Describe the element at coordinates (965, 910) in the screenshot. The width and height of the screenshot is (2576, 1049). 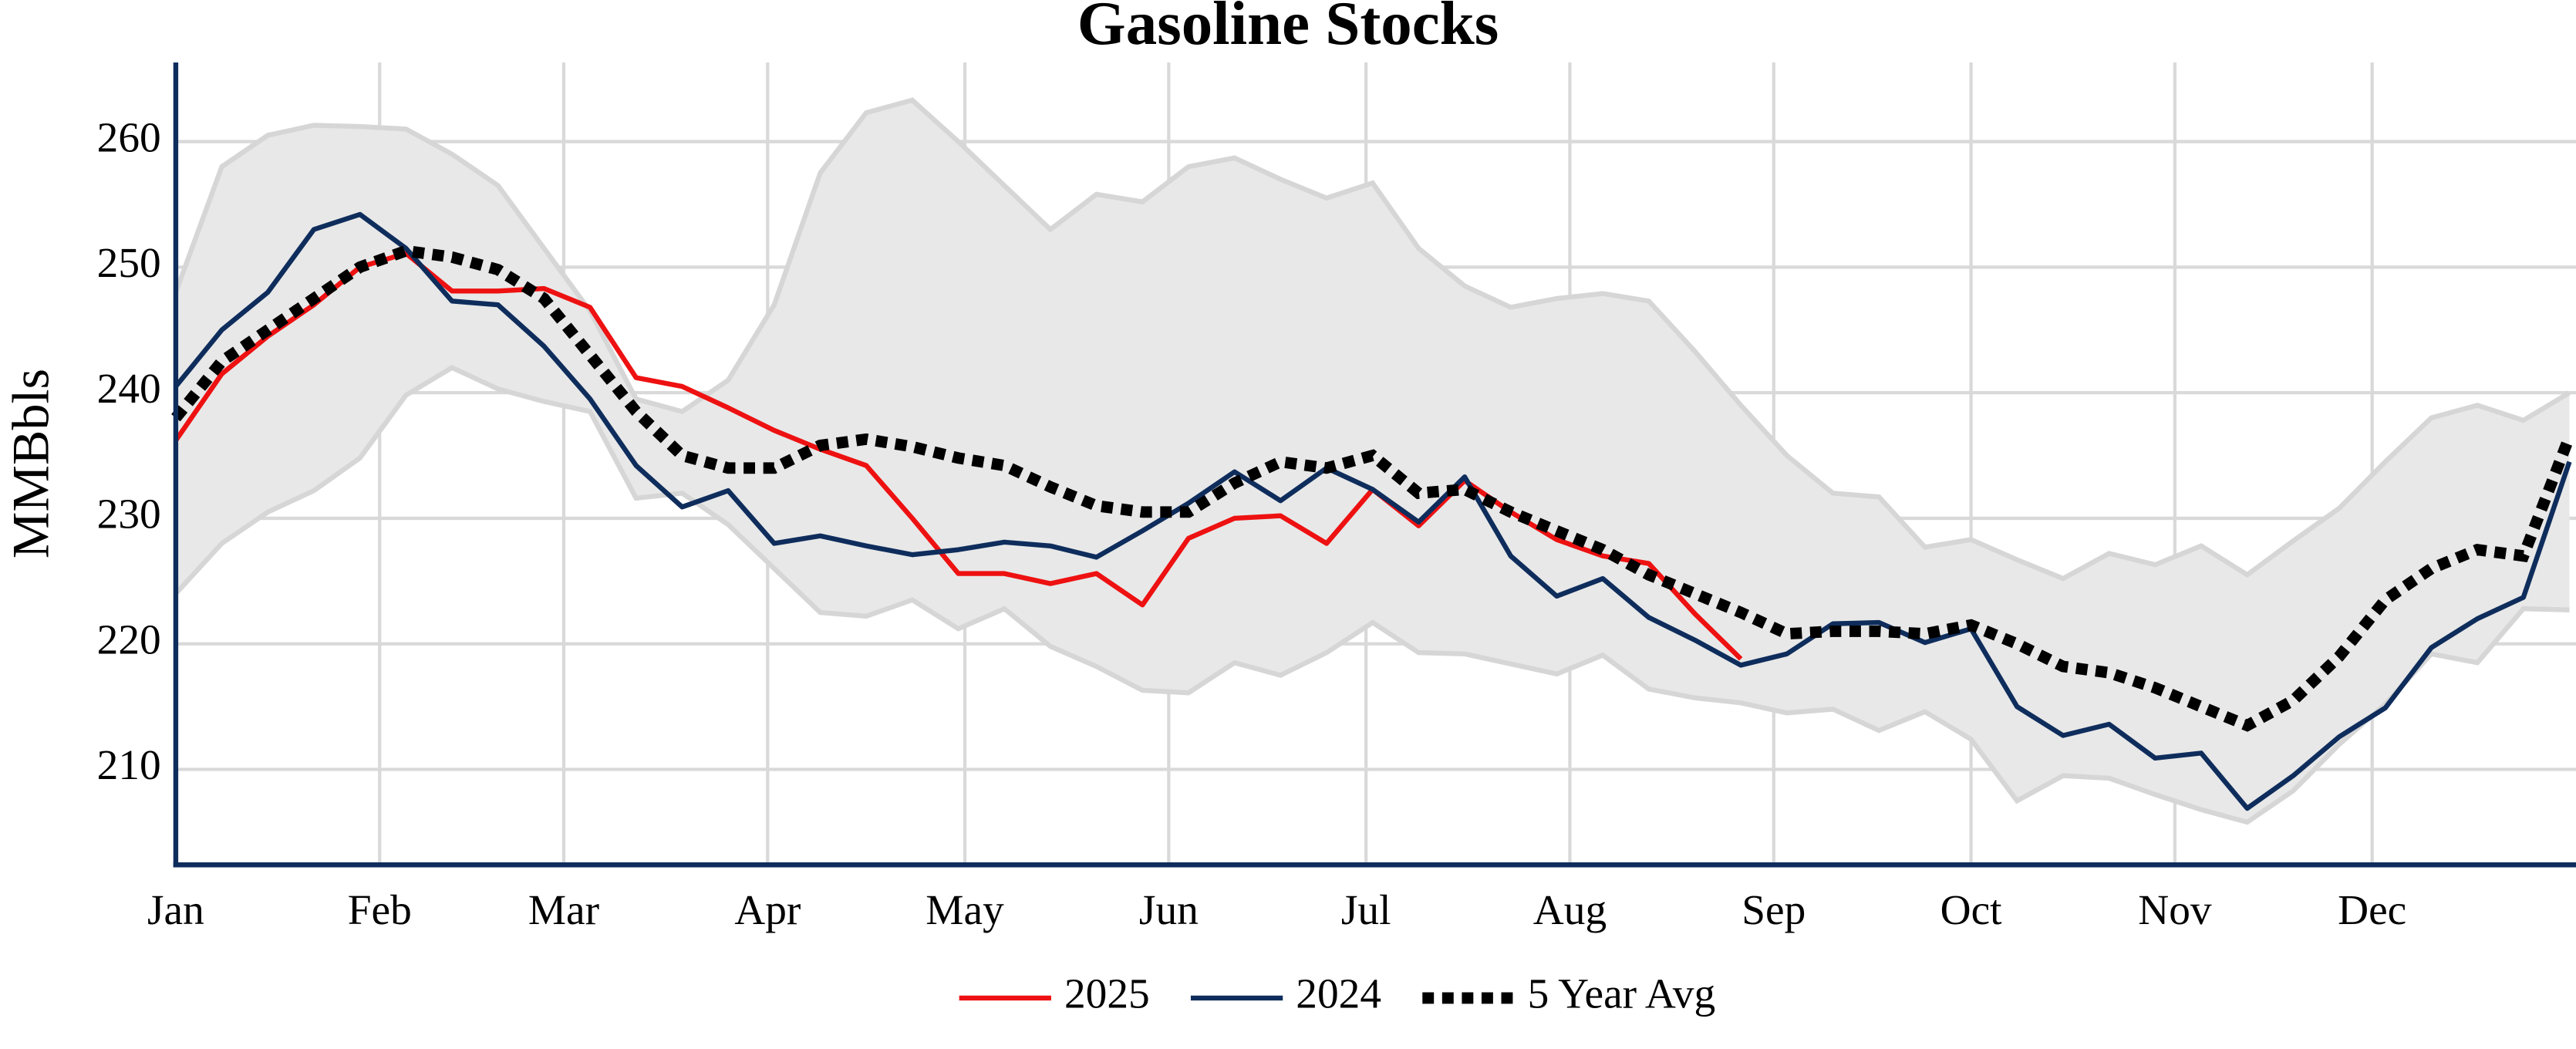
I see `x-tick-label: May` at that location.